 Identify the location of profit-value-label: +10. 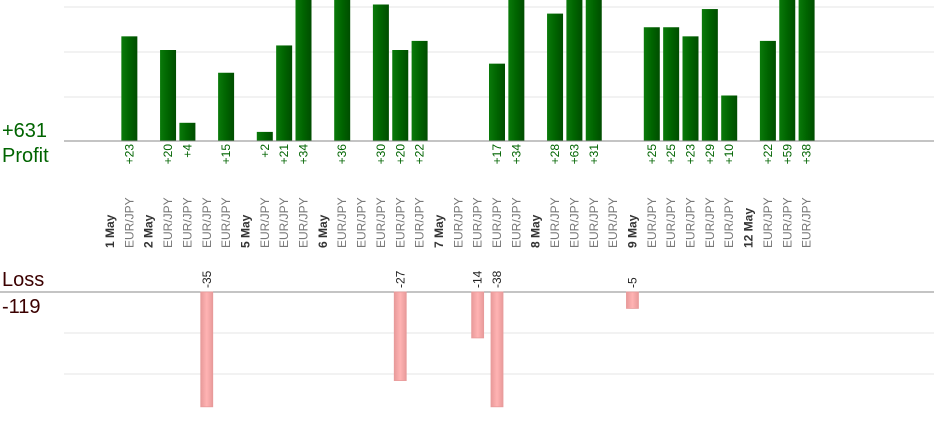
(729, 154).